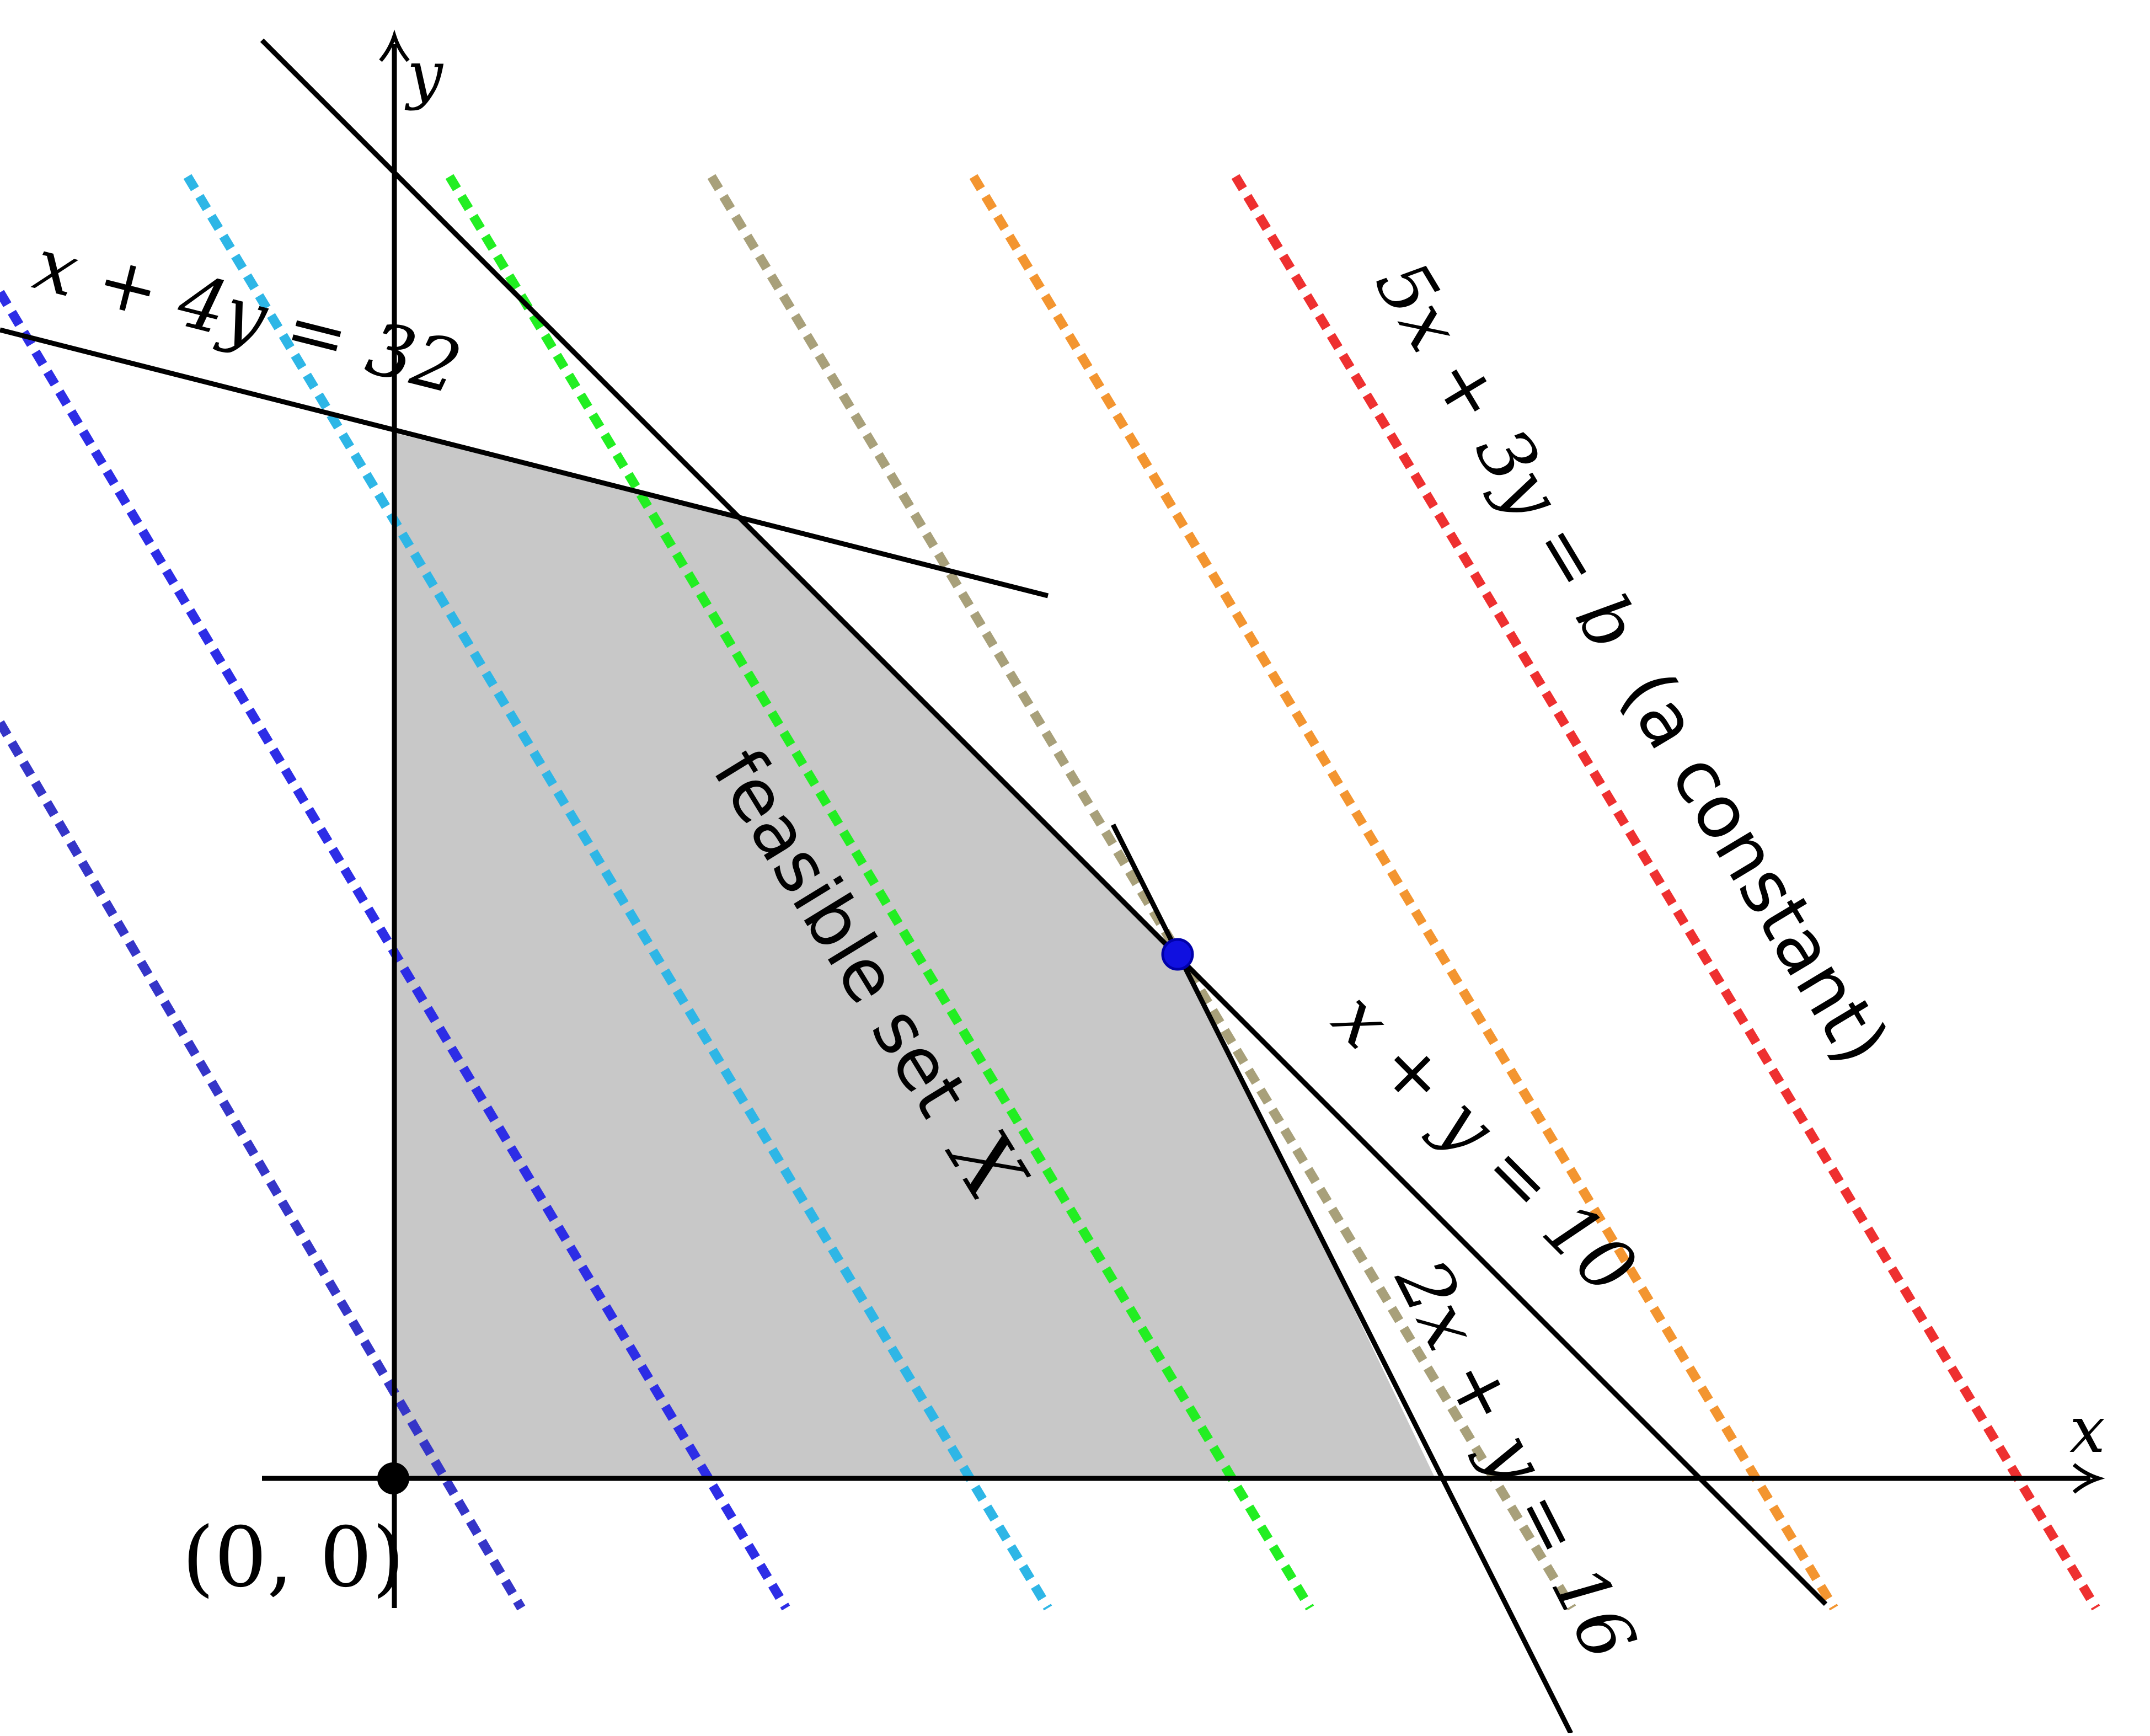  What do you see at coordinates (394, 45) in the screenshot?
I see `y-axis-arrowhead` at bounding box center [394, 45].